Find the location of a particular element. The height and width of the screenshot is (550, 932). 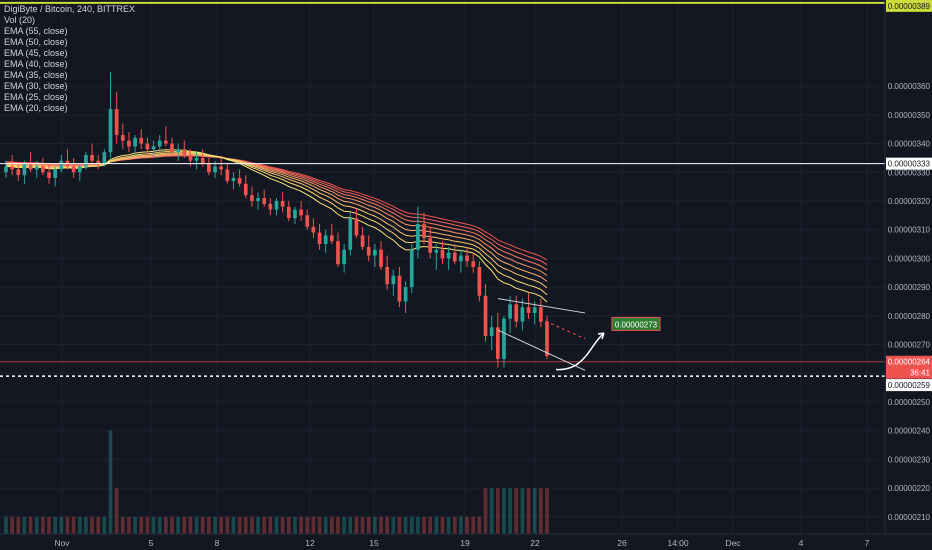

date-tick-1: 5 is located at coordinates (151, 543).